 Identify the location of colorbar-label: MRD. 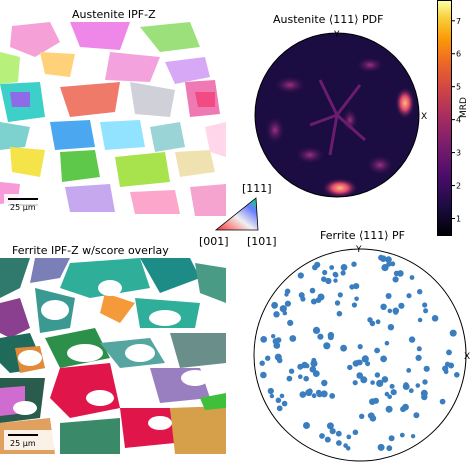
(464, 107).